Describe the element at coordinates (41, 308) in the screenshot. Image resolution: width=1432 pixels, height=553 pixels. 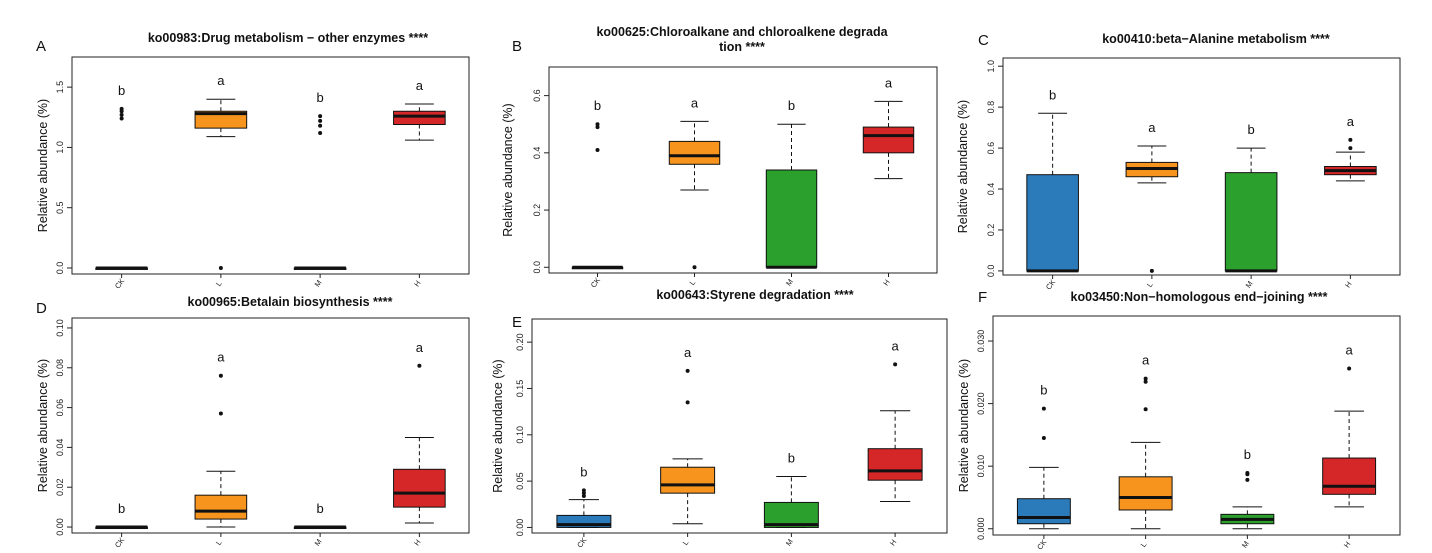
I see `panel-letter: D` at that location.